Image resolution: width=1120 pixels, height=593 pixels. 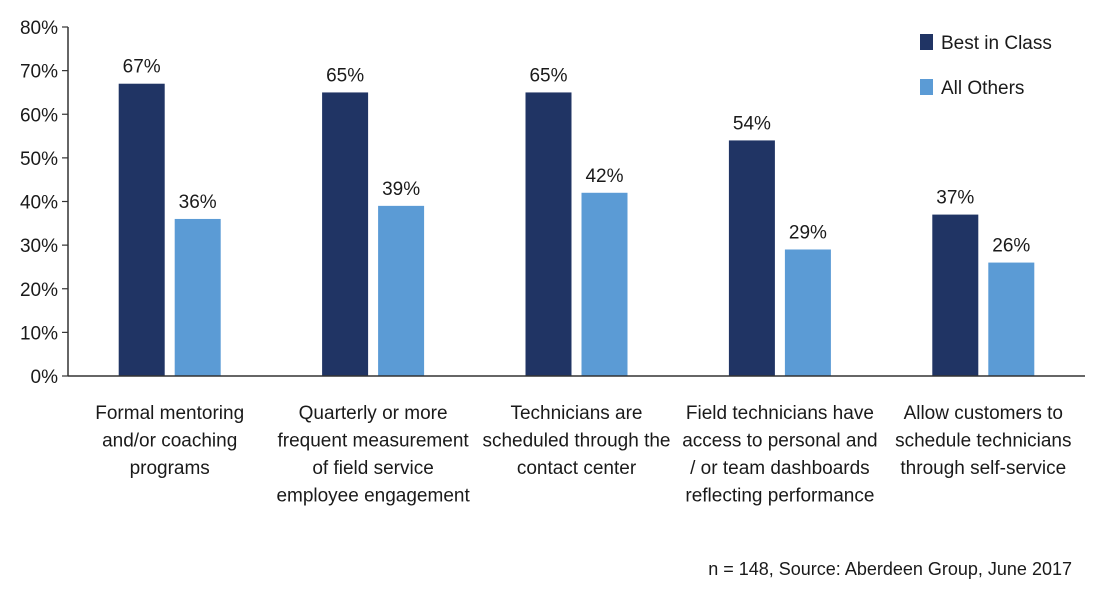 What do you see at coordinates (169, 413) in the screenshot?
I see `category-label-line: Formal mentoring` at bounding box center [169, 413].